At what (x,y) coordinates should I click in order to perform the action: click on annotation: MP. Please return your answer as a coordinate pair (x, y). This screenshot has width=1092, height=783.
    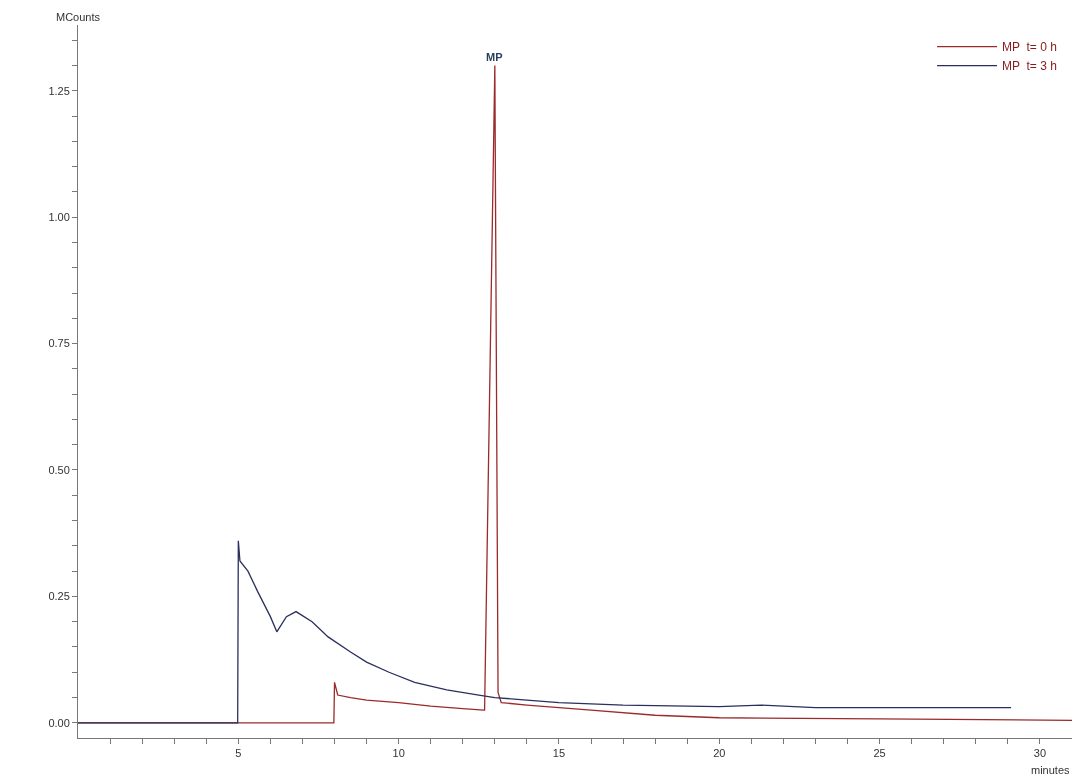
    Looking at the image, I should click on (494, 57).